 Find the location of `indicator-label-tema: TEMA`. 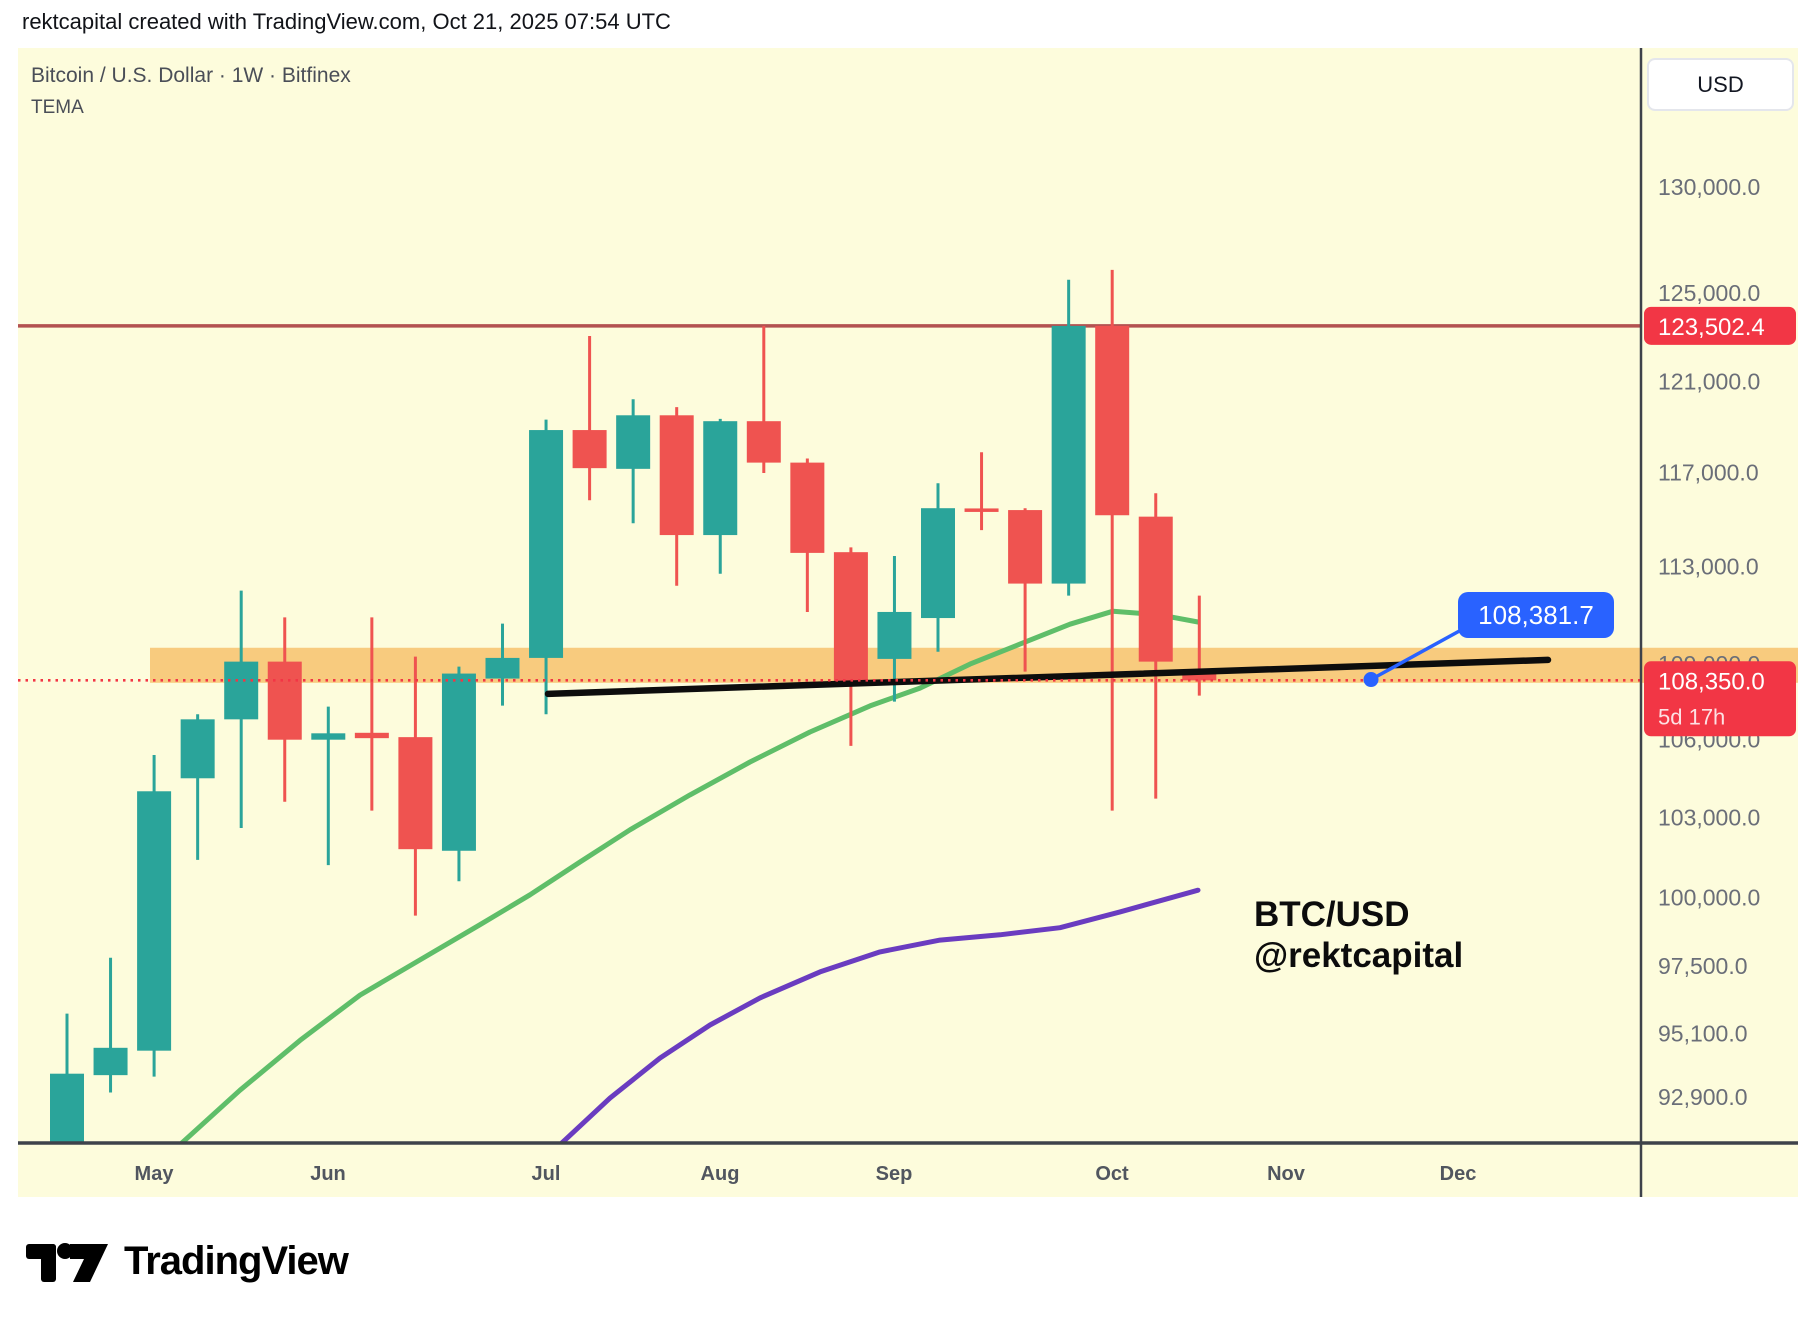

indicator-label-tema: TEMA is located at coordinates (57, 107).